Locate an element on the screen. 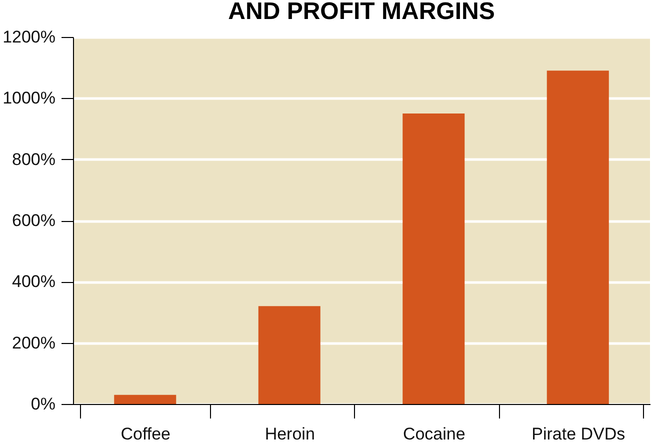 This screenshot has height=446, width=652. y-tick-label: 1200% is located at coordinates (29, 37).